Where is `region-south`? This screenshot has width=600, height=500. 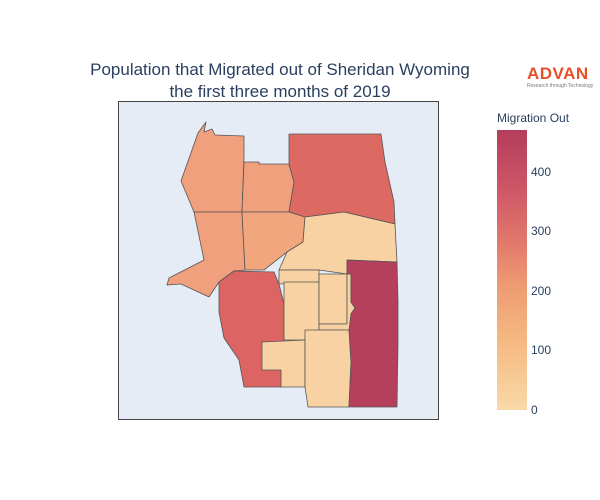
region-south is located at coordinates (328, 368).